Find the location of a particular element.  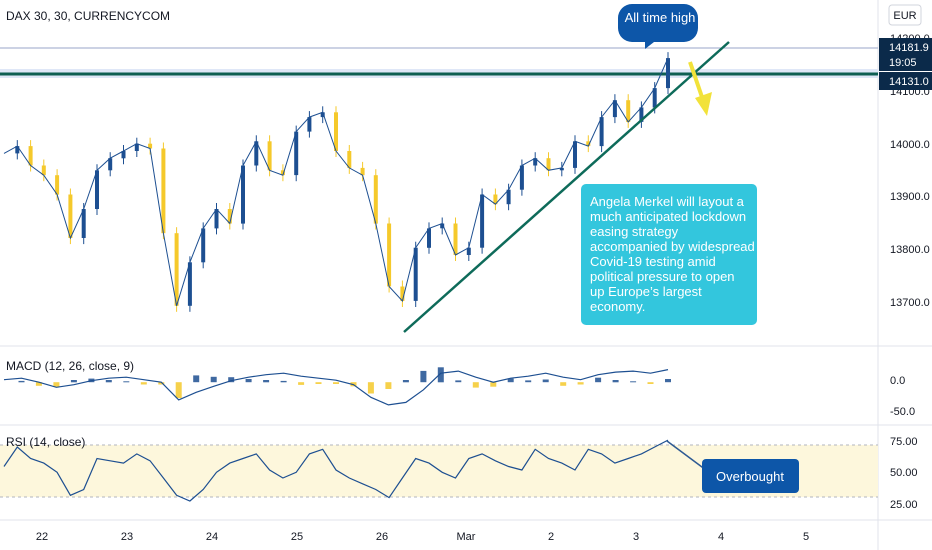

time-tick: 22 is located at coordinates (42, 537).